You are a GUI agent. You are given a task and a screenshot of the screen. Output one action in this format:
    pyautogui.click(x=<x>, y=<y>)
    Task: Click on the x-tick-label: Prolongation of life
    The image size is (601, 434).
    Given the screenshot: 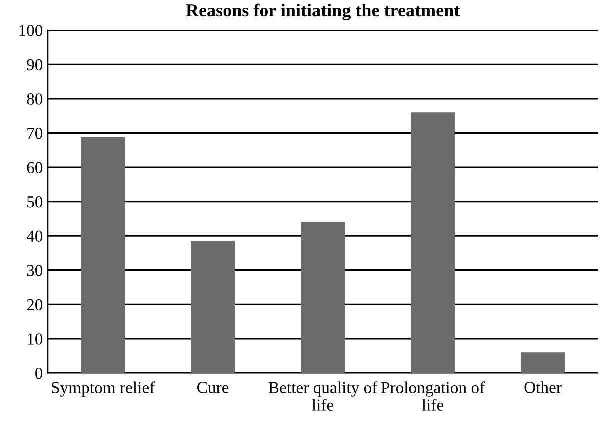 What is the action you would take?
    pyautogui.click(x=433, y=396)
    